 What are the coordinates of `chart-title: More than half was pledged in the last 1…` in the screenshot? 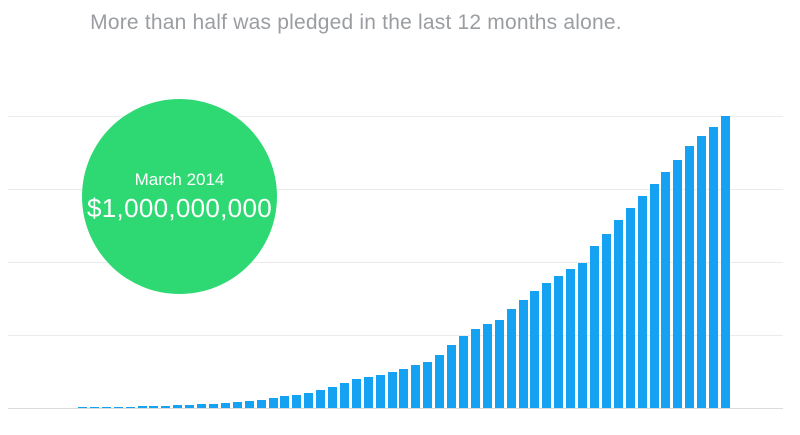 It's located at (356, 22).